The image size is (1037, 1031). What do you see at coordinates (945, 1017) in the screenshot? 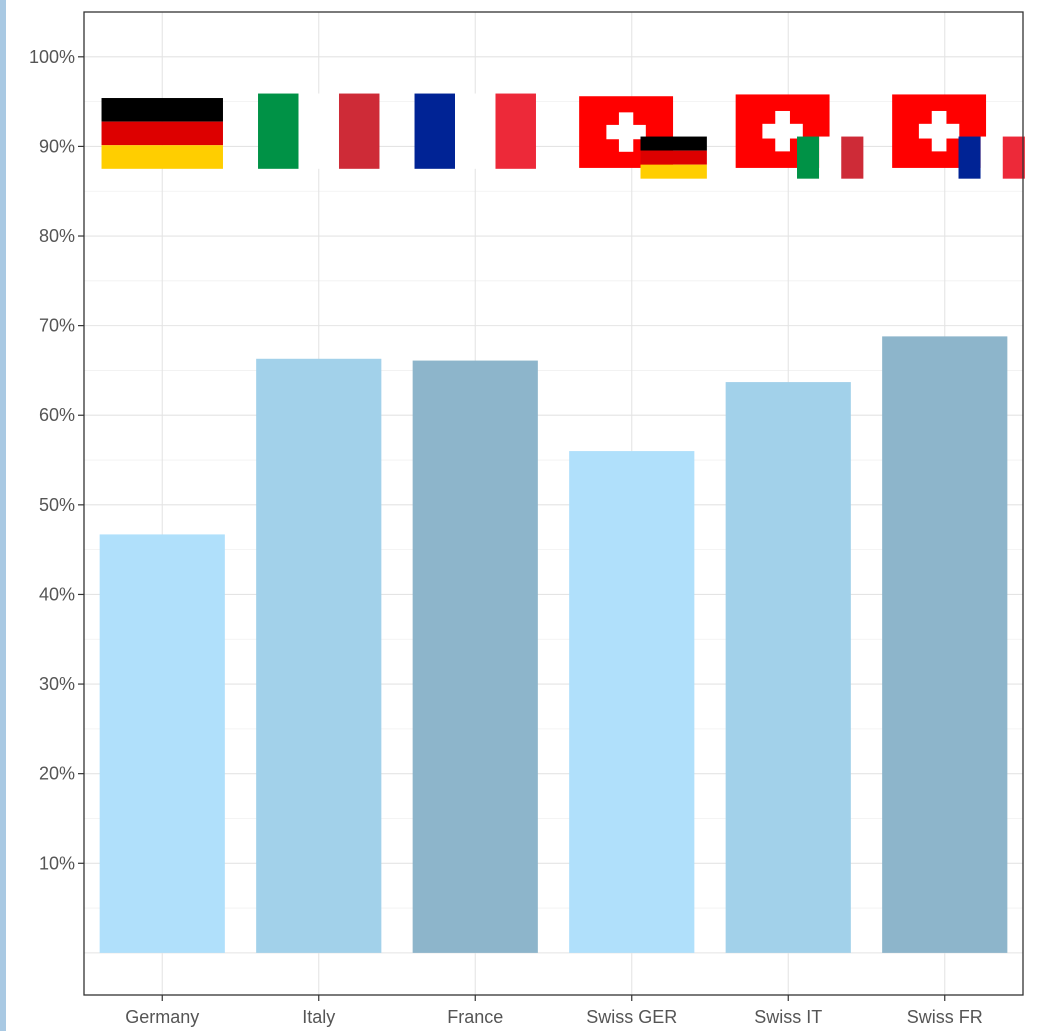
I see `x-tick-label: Swiss FR` at bounding box center [945, 1017].